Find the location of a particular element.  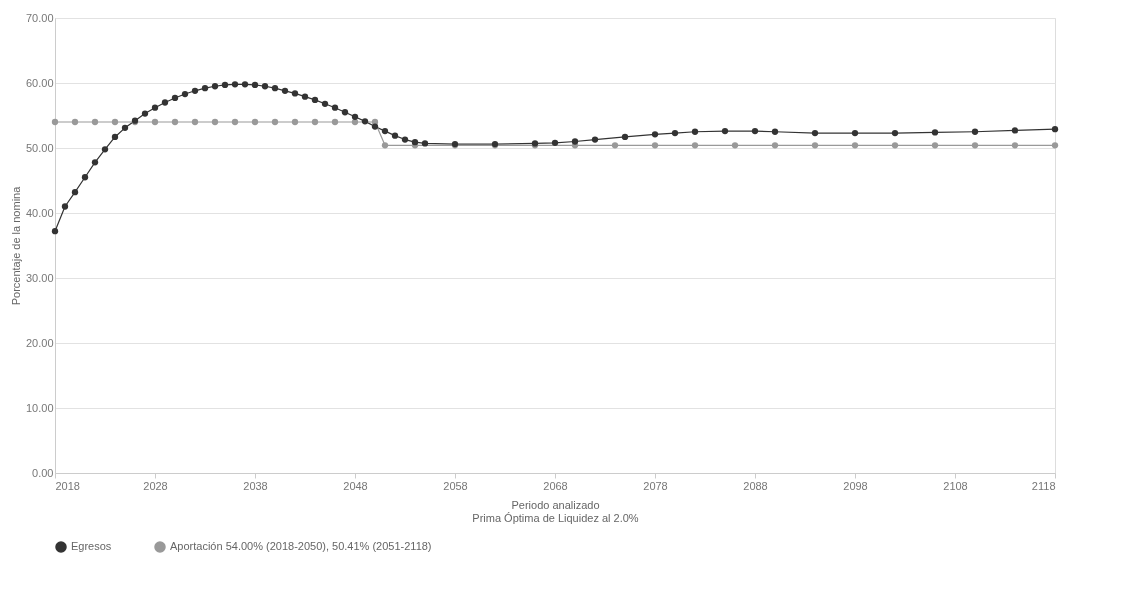

y-tick-label: 20.00 is located at coordinates (39, 342).